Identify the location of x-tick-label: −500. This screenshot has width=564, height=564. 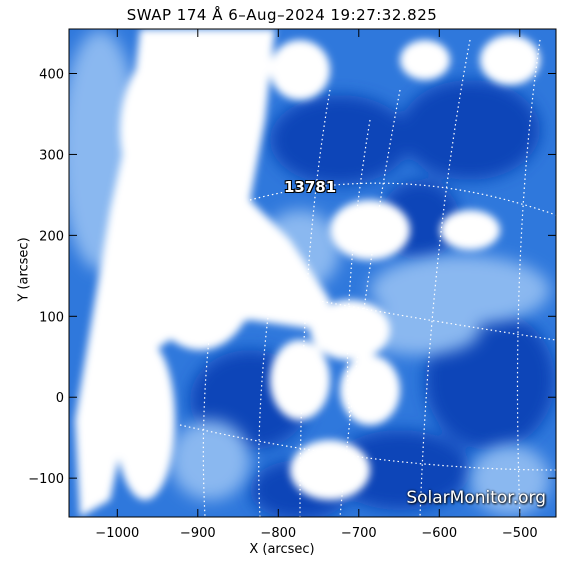
(520, 533).